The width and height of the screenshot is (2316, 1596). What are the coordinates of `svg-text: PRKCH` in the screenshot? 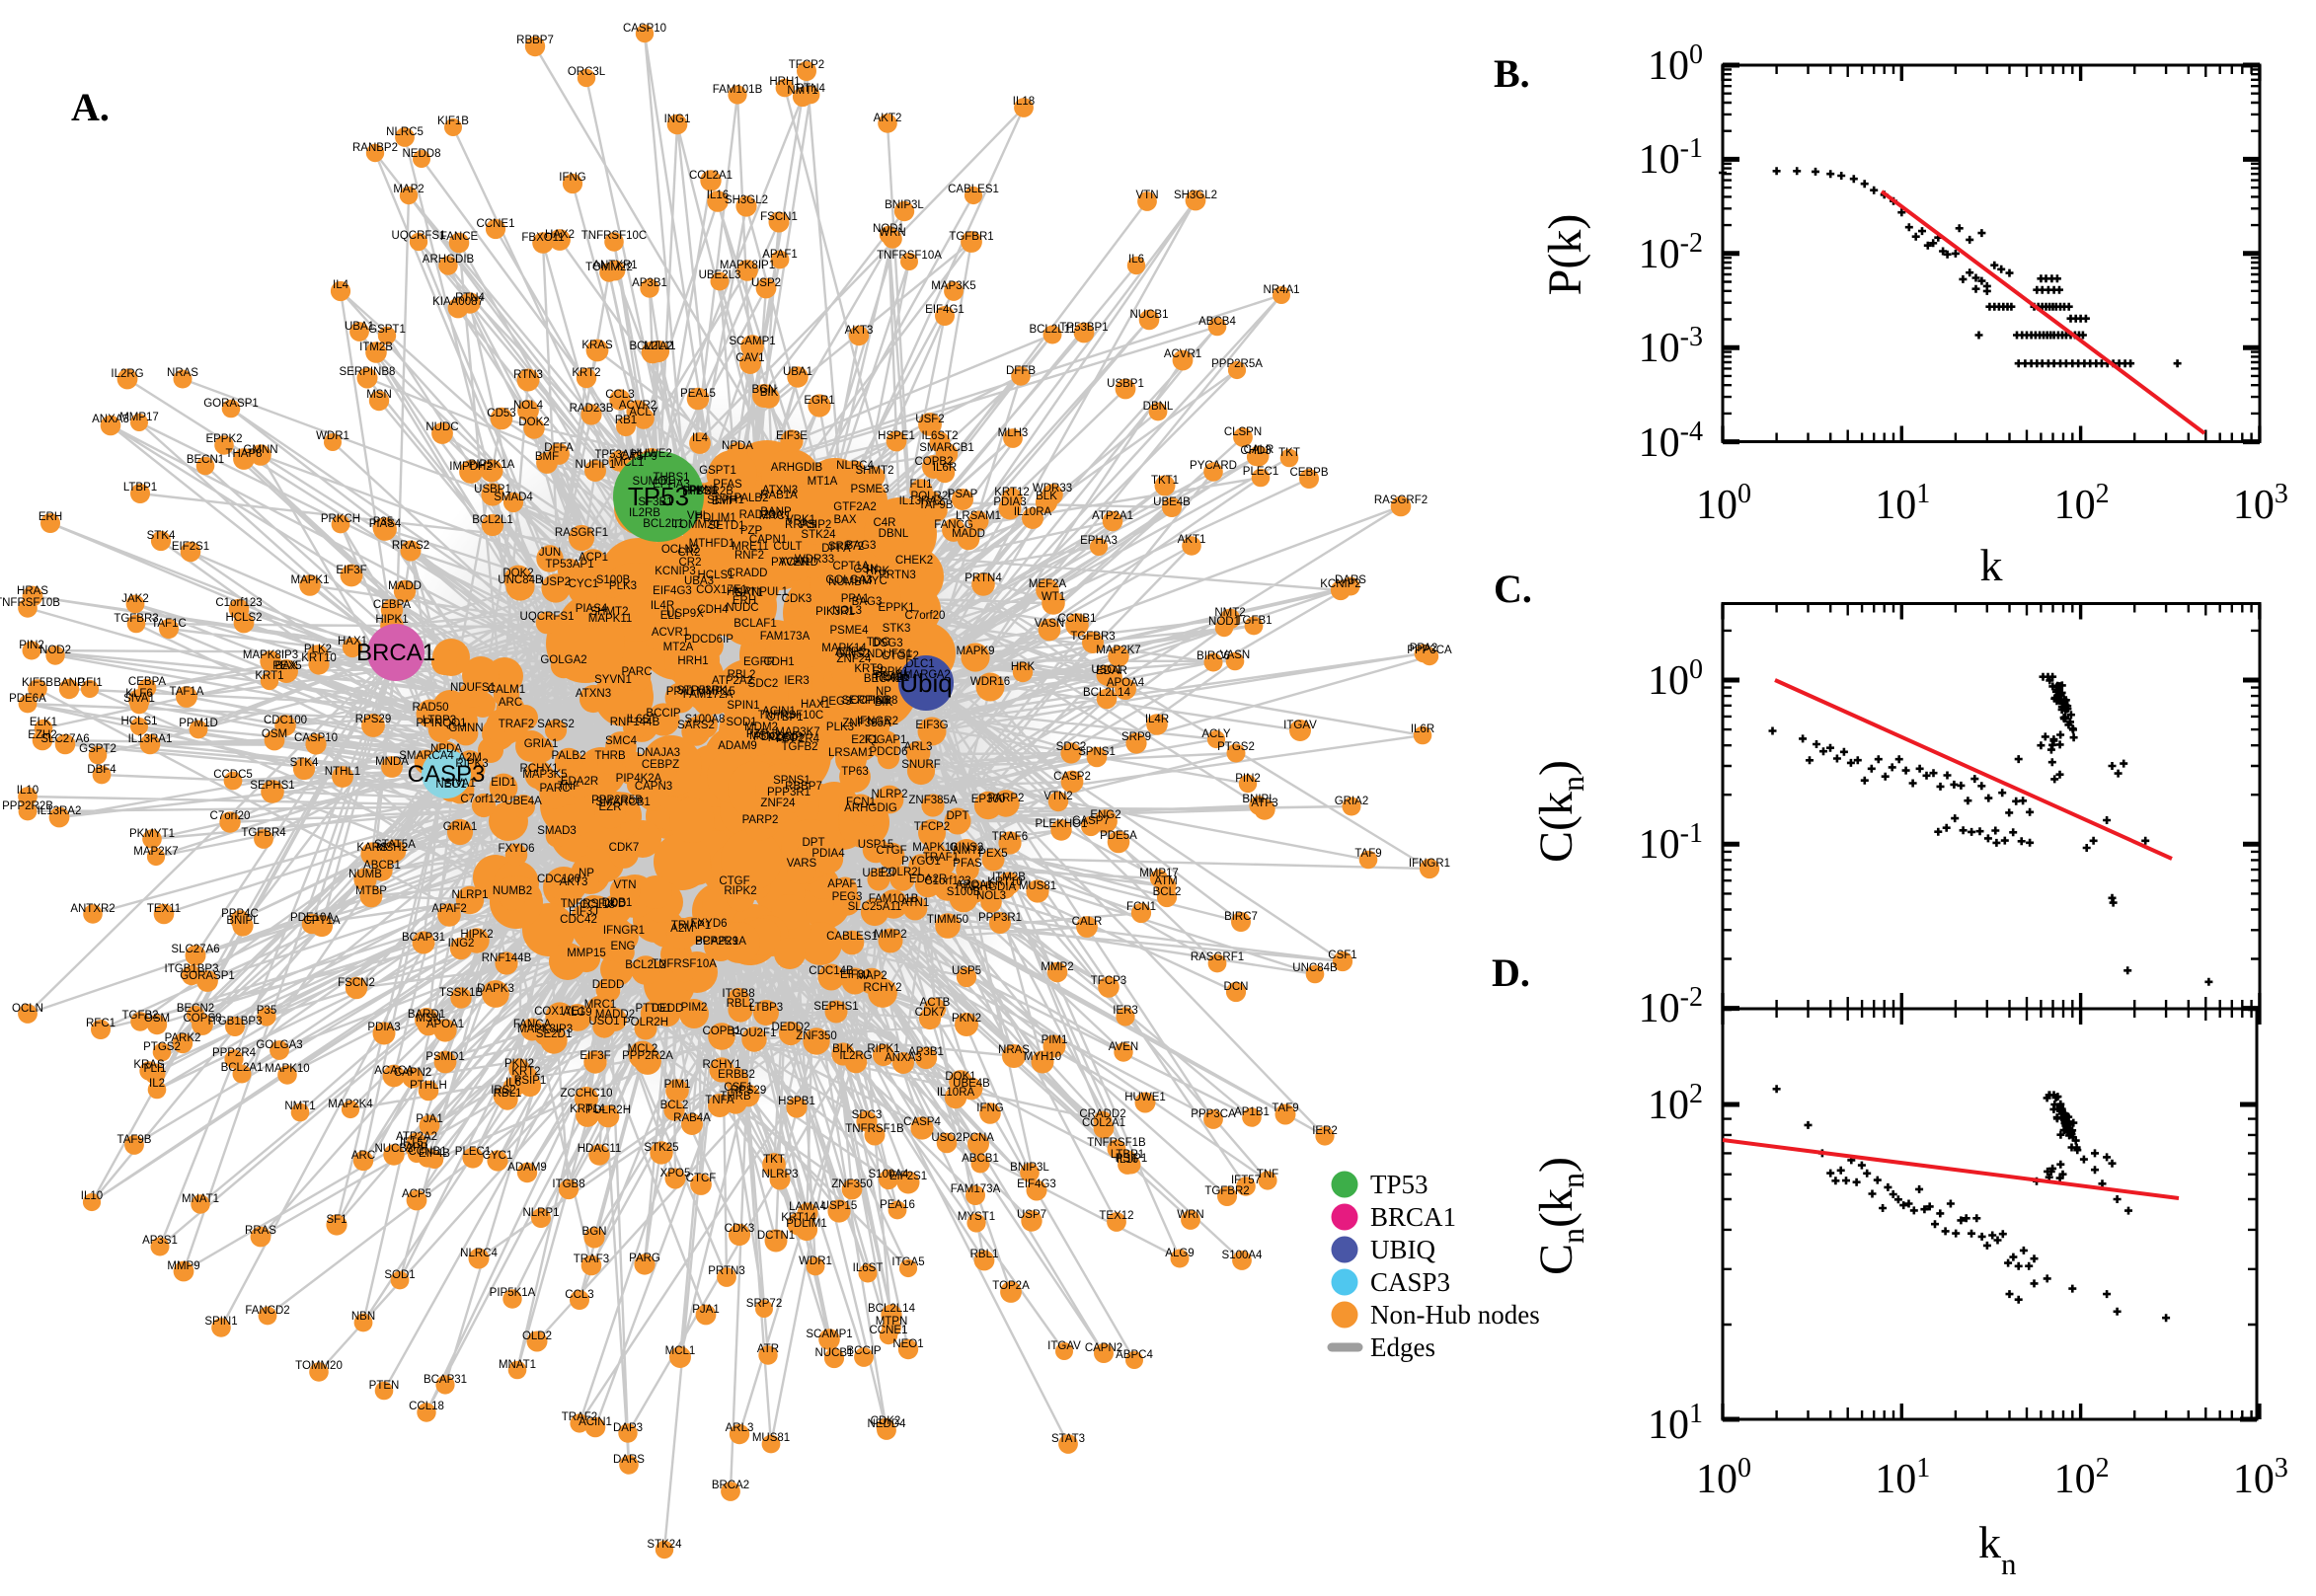 It's located at (340, 519).